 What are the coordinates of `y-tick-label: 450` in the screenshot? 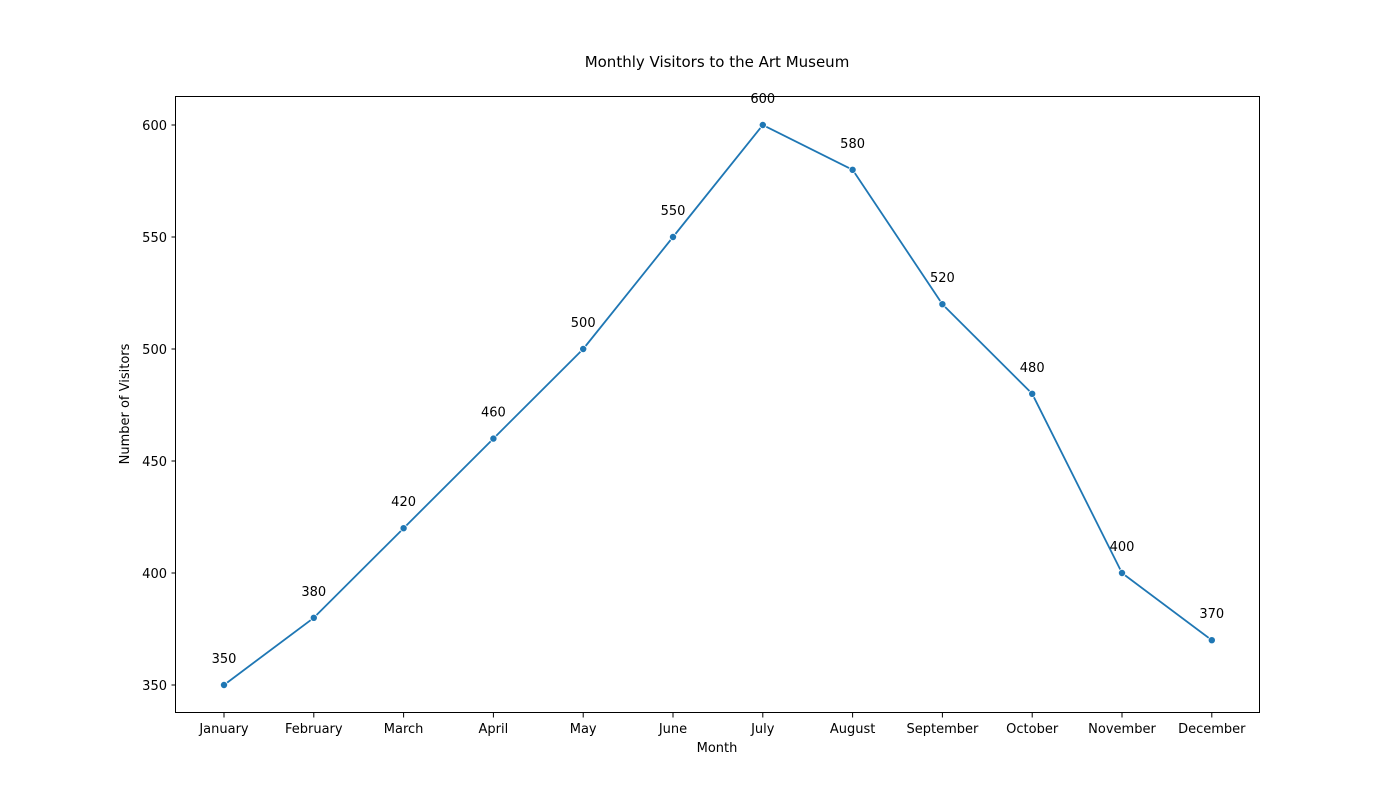 It's located at (154, 462).